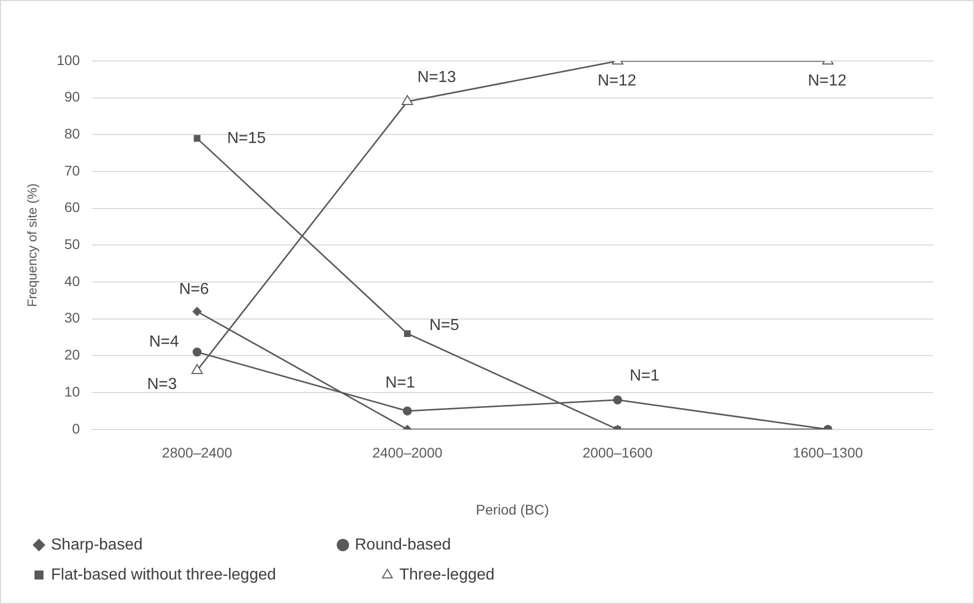 The image size is (974, 604). Describe the element at coordinates (197, 452) in the screenshot. I see `x-tick-label: 2800–2400` at that location.